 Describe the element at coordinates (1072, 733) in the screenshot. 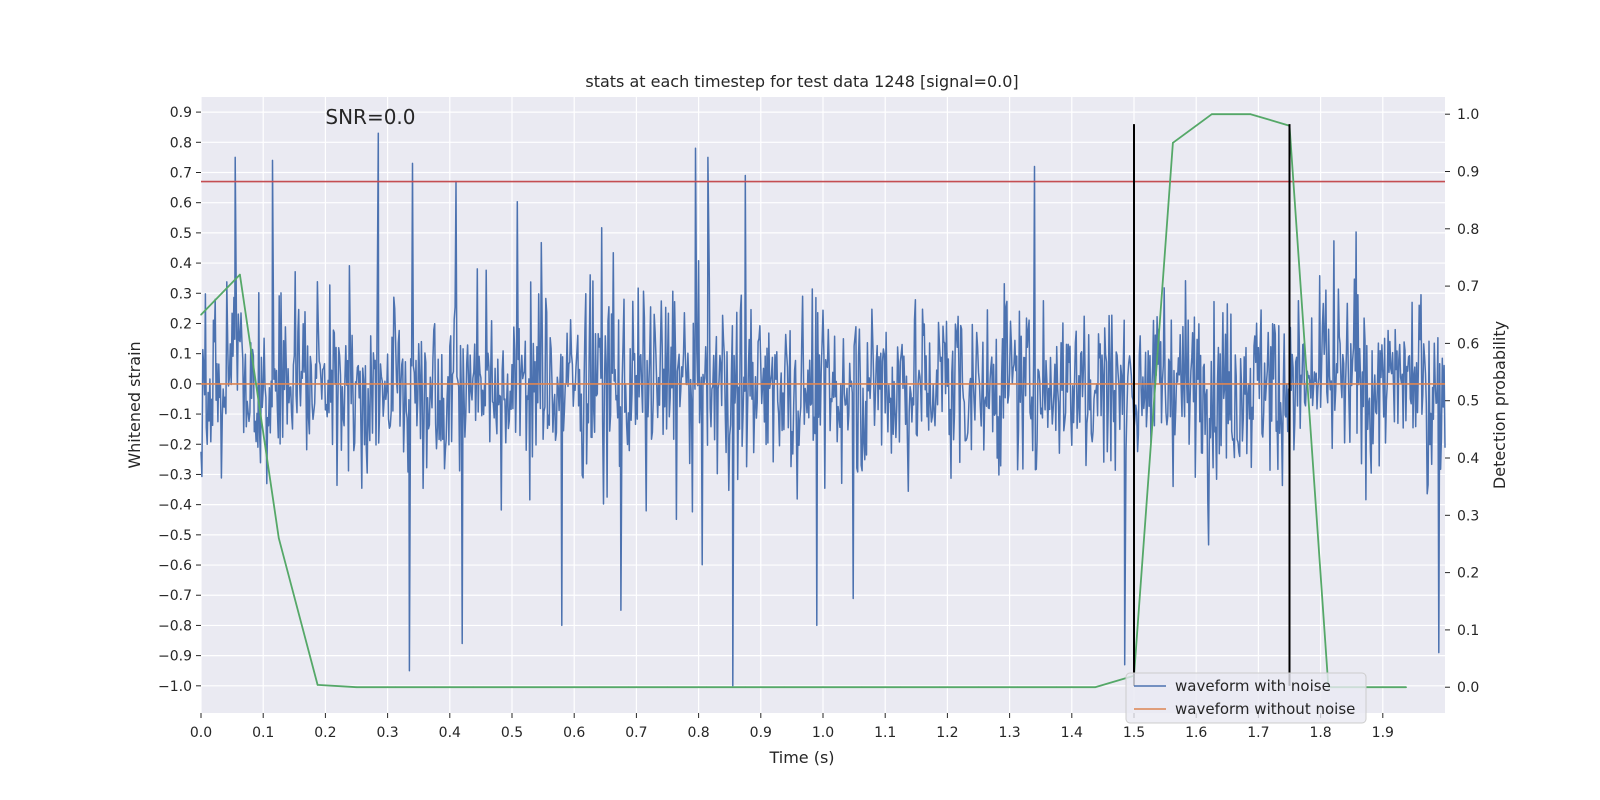

I see `x-tick-label: 1.4` at that location.